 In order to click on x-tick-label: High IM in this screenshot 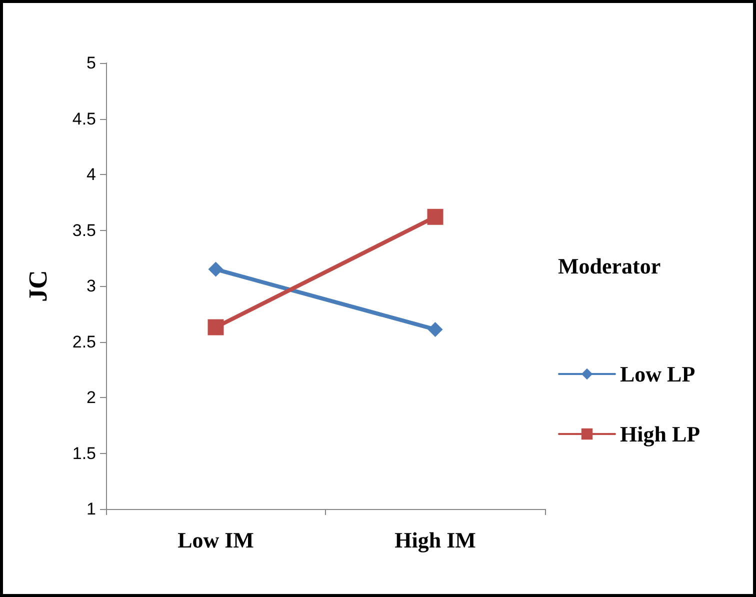, I will do `click(435, 540)`.